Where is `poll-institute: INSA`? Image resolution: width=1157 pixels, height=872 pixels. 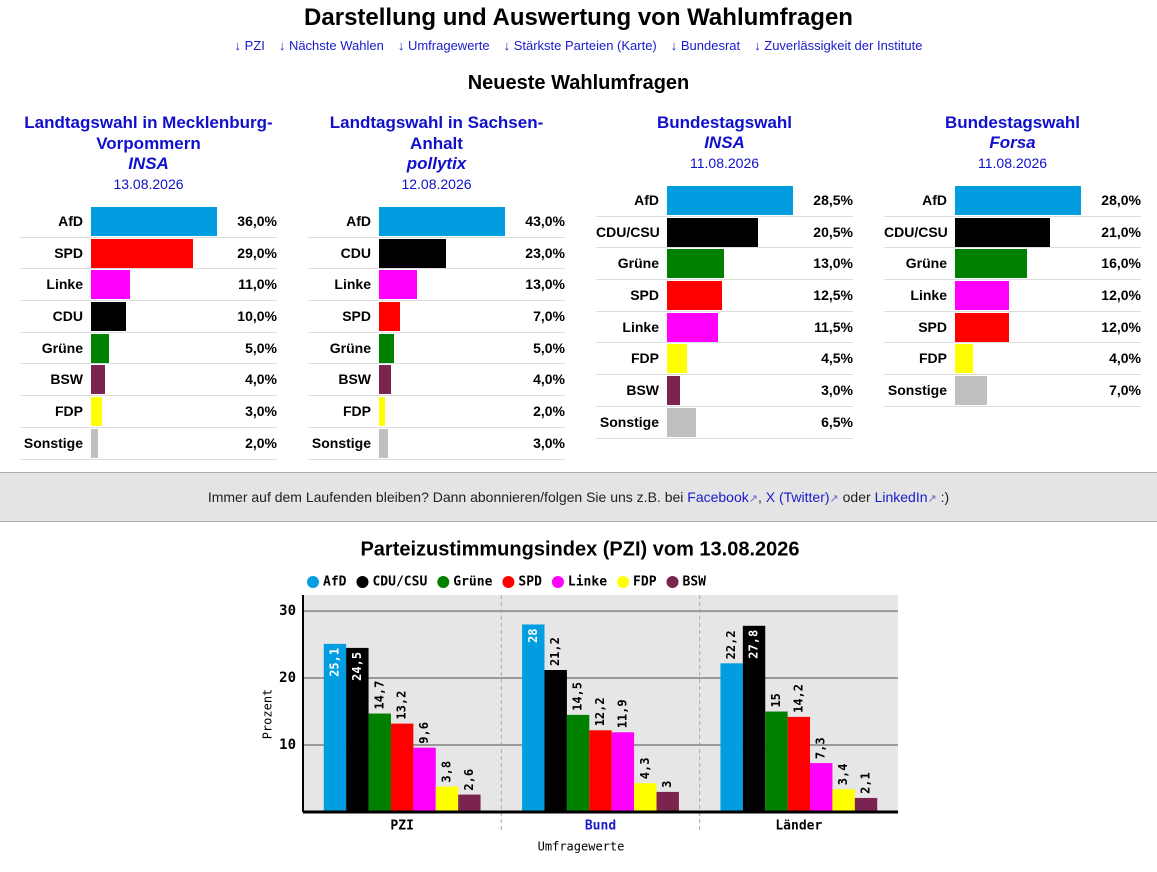 poll-institute: INSA is located at coordinates (148, 163).